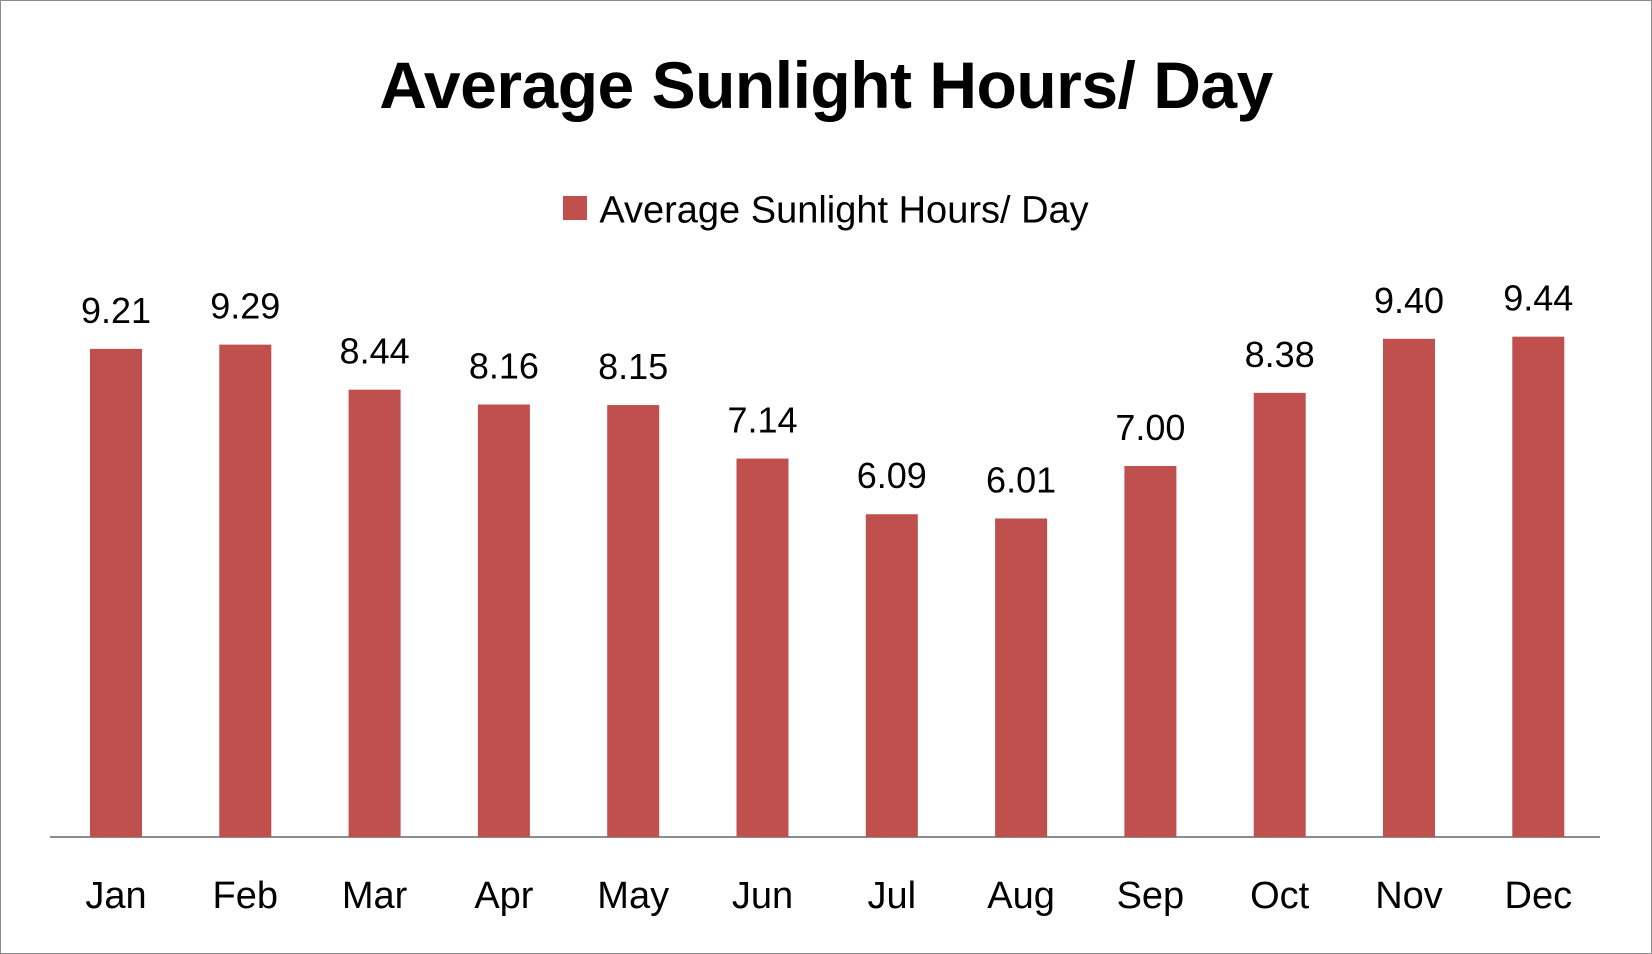 The image size is (1652, 954). What do you see at coordinates (375, 351) in the screenshot?
I see `data-label-mar: 8.44` at bounding box center [375, 351].